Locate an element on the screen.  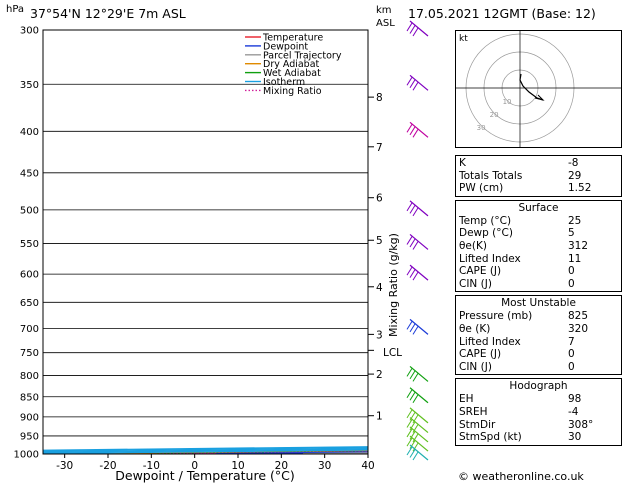
stat-row: Lifted Index 7 is located at coordinates (538, 342).